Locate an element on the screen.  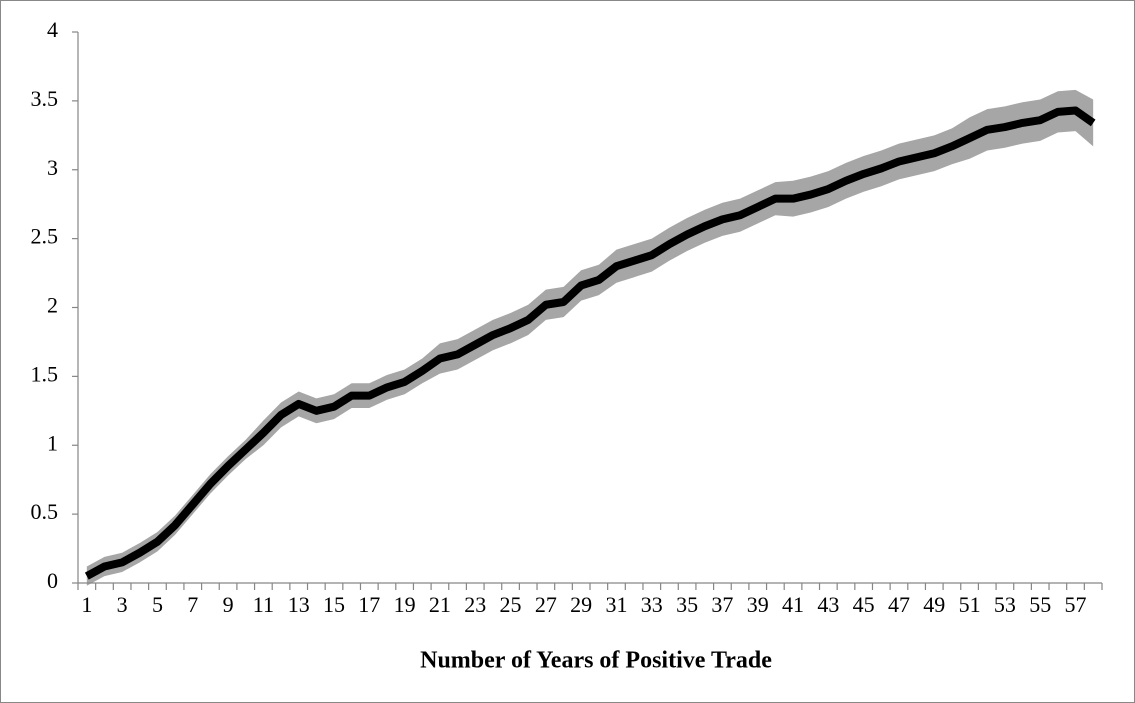
x-tick-label: 35 is located at coordinates (687, 604).